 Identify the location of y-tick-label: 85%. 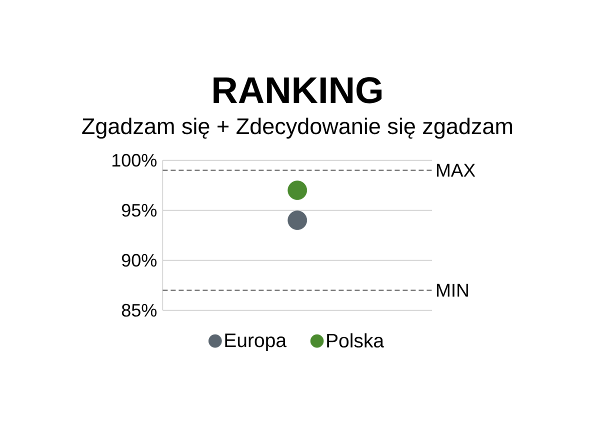
(139, 310).